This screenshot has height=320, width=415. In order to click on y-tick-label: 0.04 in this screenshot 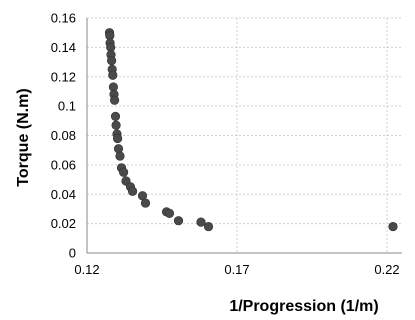, I will do `click(63, 194)`.